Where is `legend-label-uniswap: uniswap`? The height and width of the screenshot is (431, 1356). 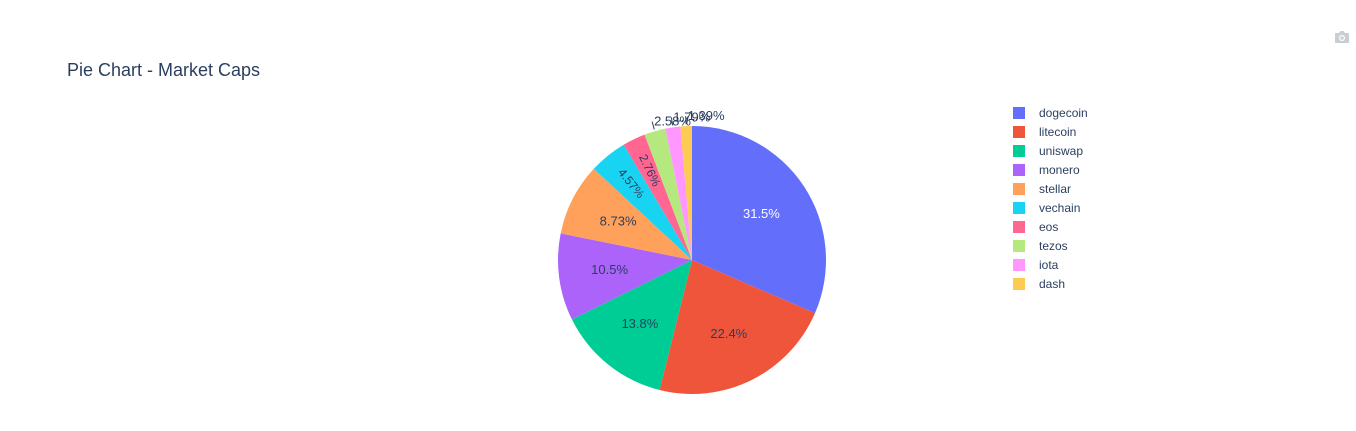 legend-label-uniswap: uniswap is located at coordinates (1061, 151).